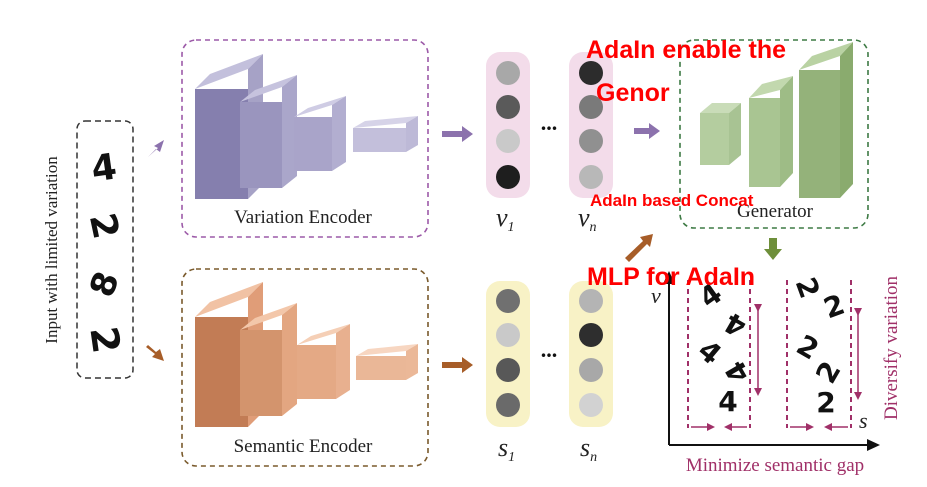  What do you see at coordinates (825, 402) in the screenshot?
I see `generated-digit-right-5: 2` at bounding box center [825, 402].